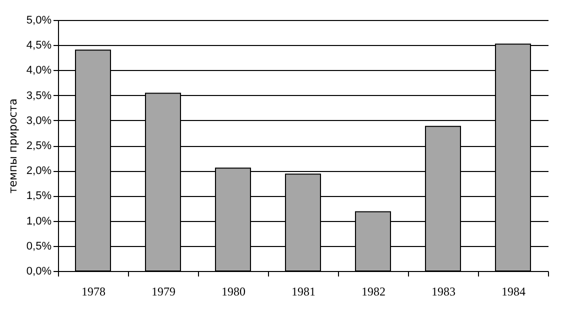 The image size is (566, 321). Describe the element at coordinates (39, 70) in the screenshot. I see `y-tick-label: 4,0%` at that location.